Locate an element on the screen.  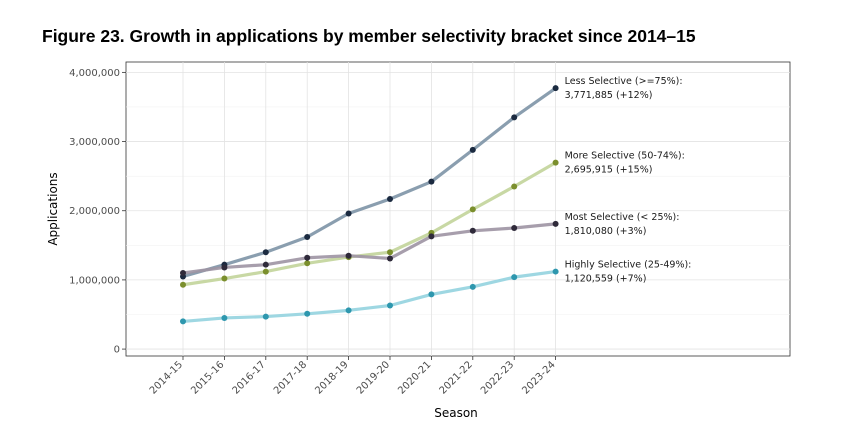
x-tick-label: 2019-20 is located at coordinates (373, 377).